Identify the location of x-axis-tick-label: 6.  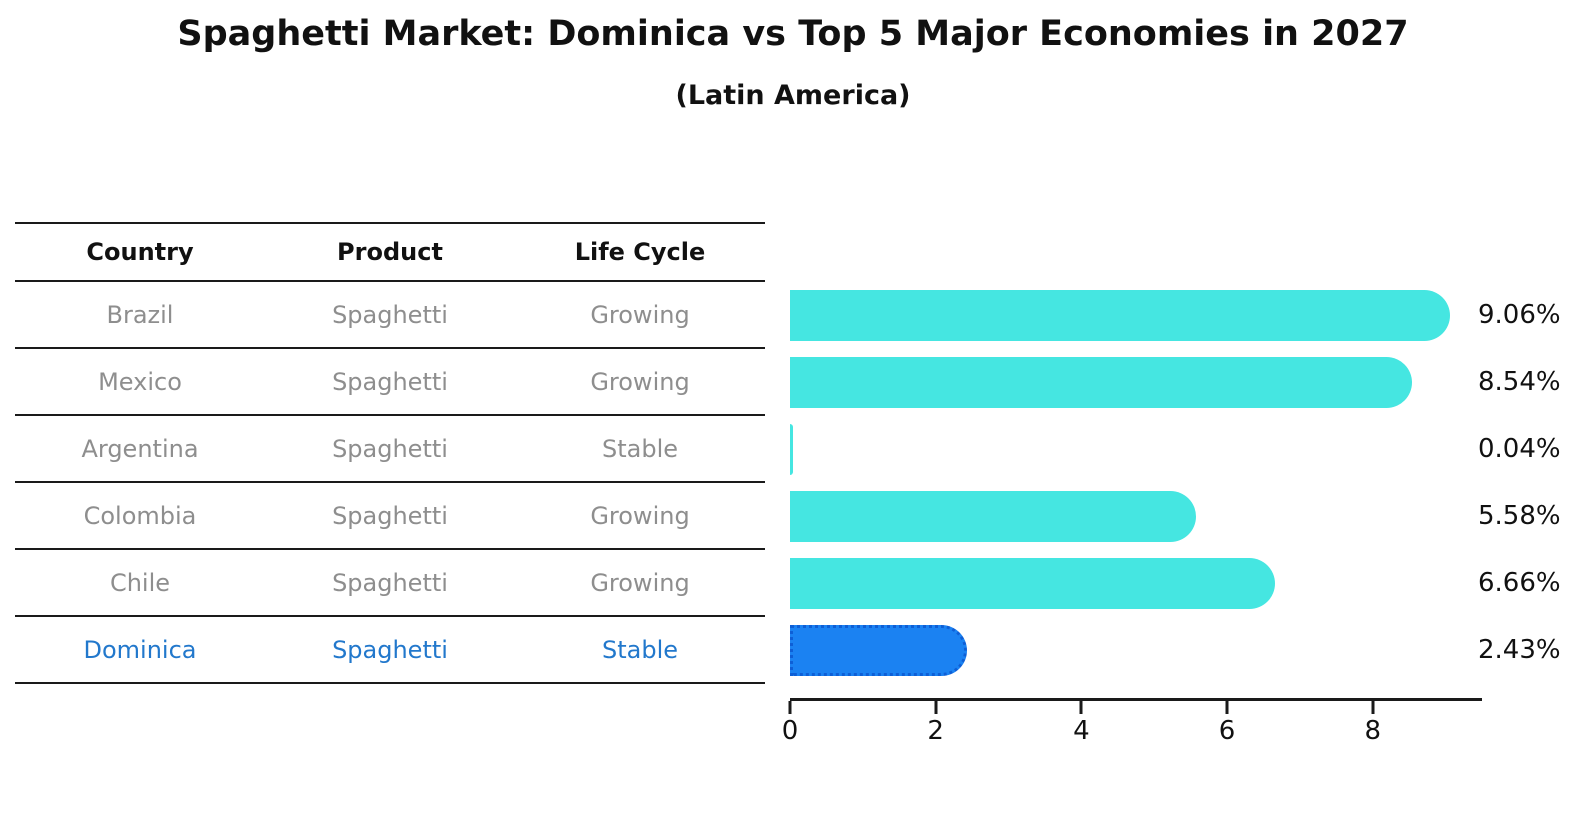
(1227, 731).